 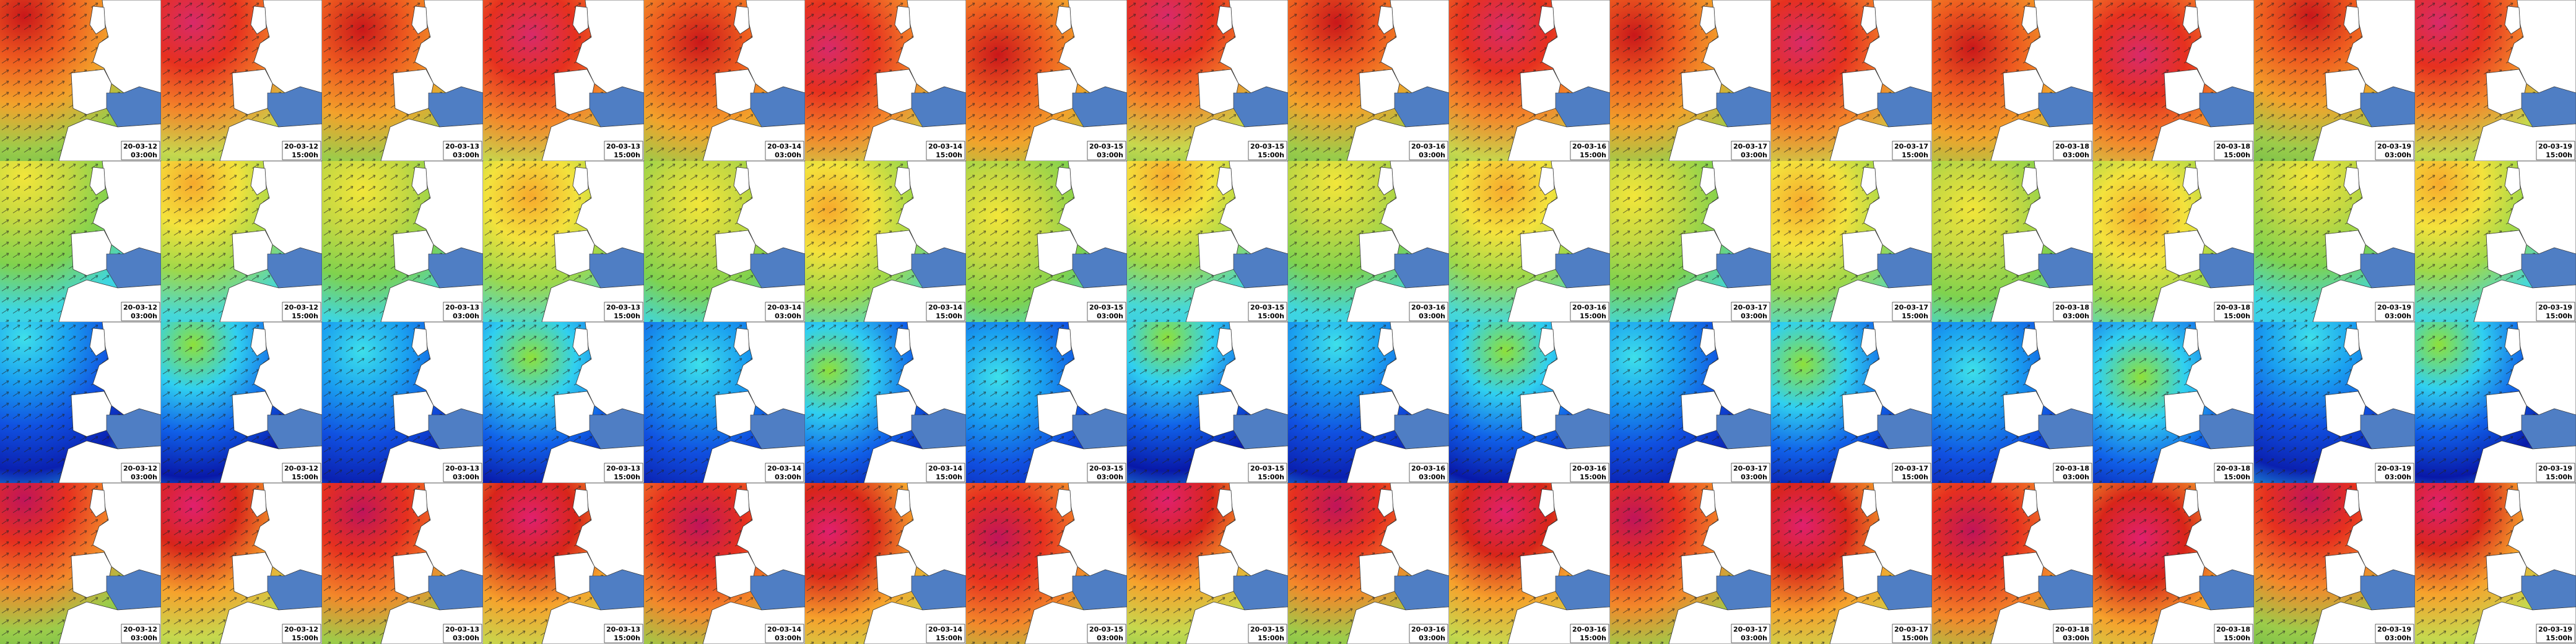 I want to click on date-label: 20-03-15, so click(x=1267, y=468).